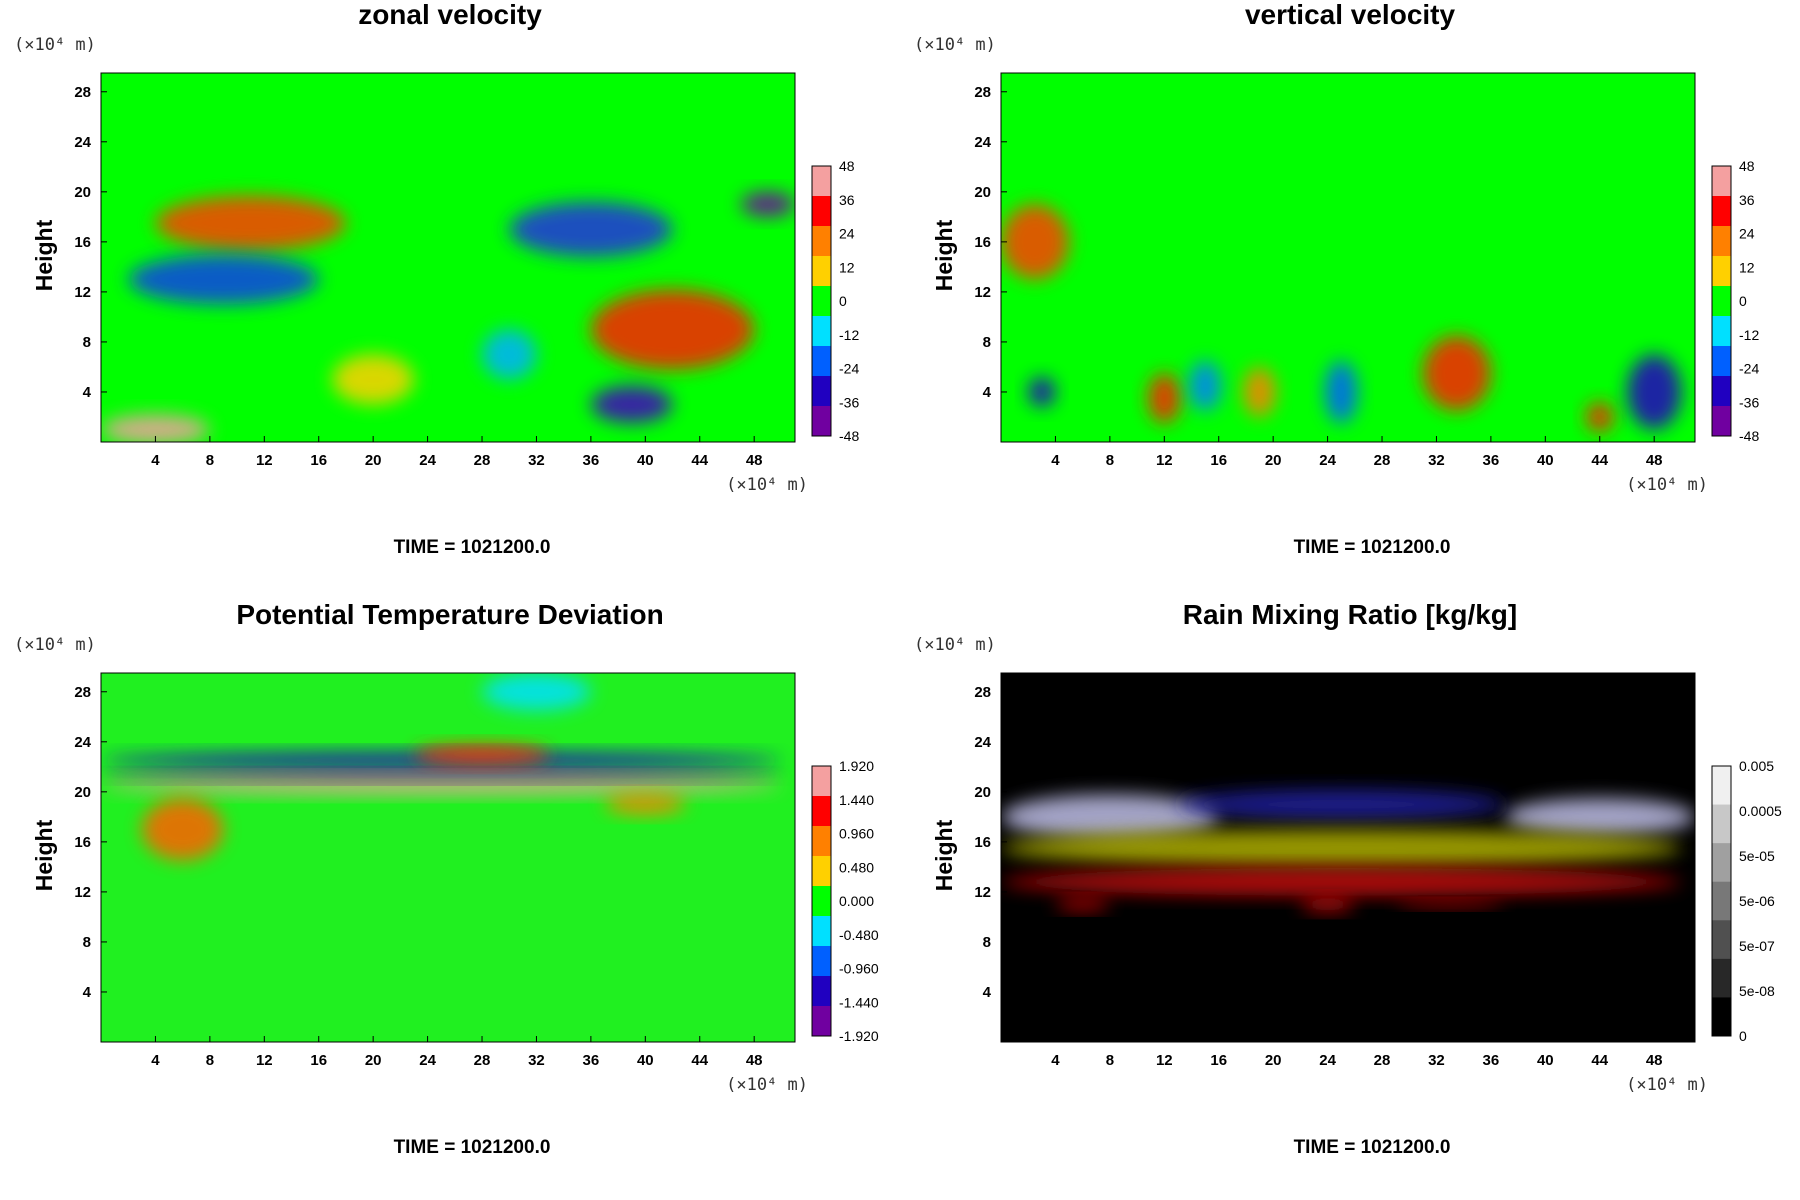 This screenshot has height=1200, width=1800. I want to click on colorbar-label: 48, so click(847, 166).